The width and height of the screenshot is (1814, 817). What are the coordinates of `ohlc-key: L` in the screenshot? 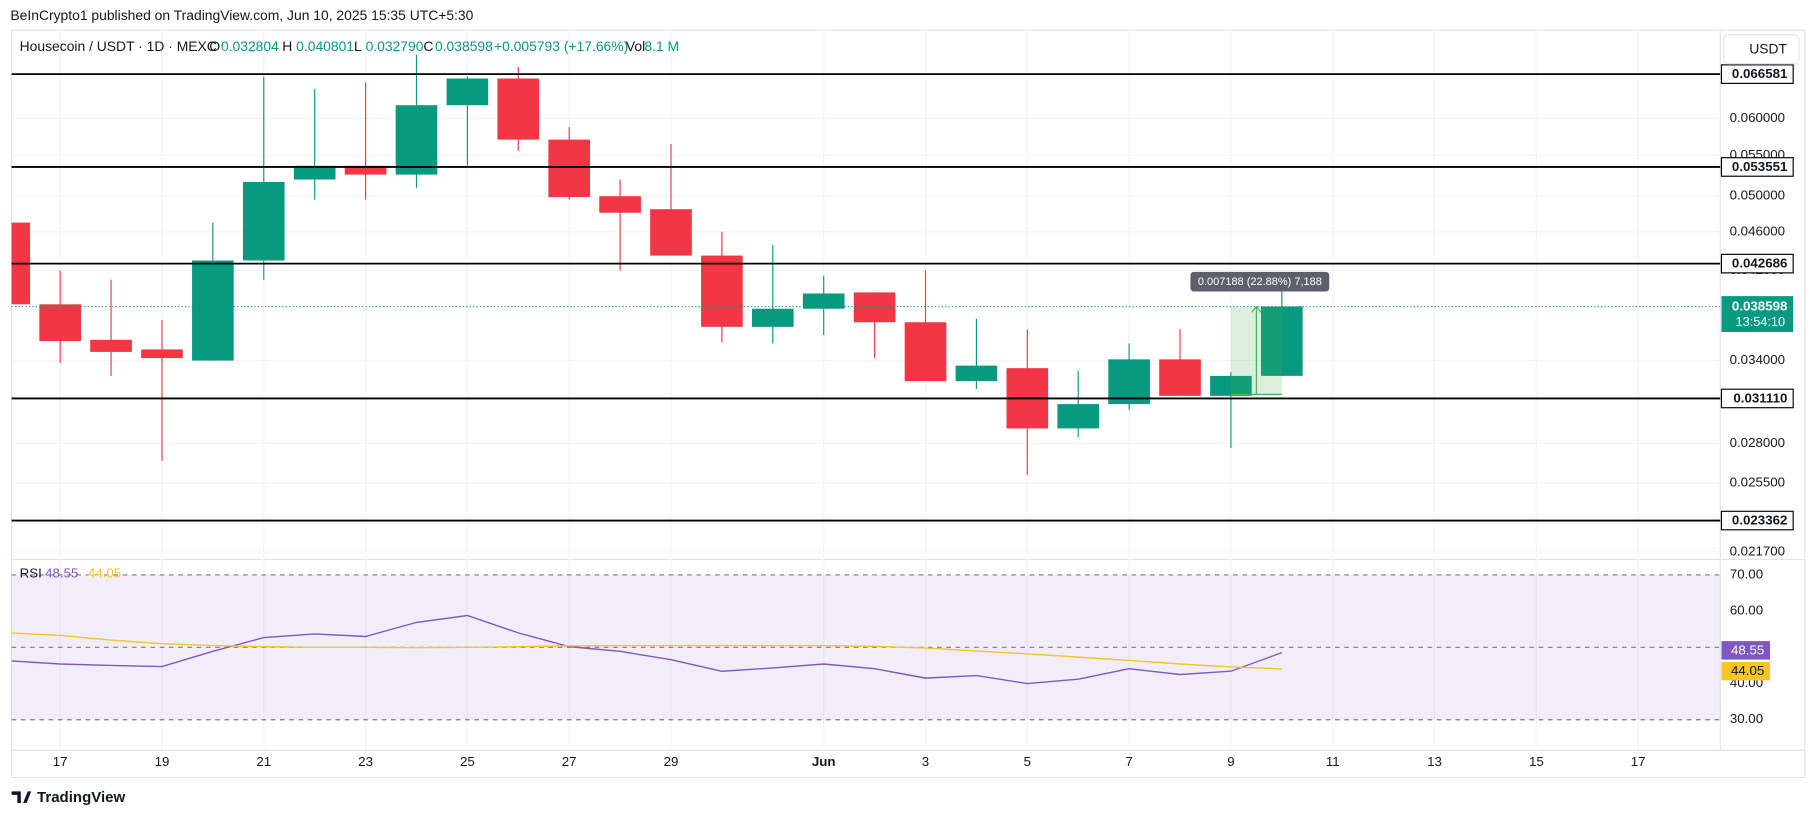 It's located at (358, 46).